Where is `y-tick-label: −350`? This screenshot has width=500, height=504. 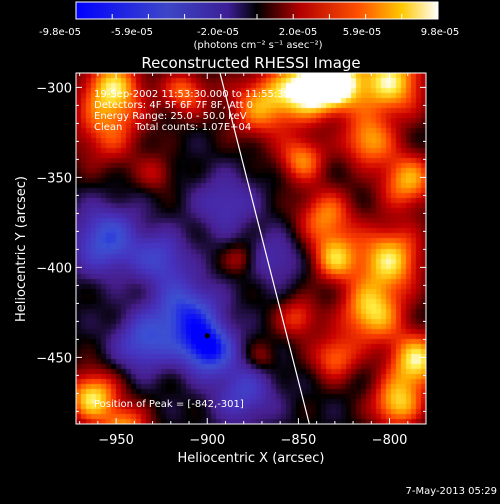
y-tick-label: −350 is located at coordinates (54, 178).